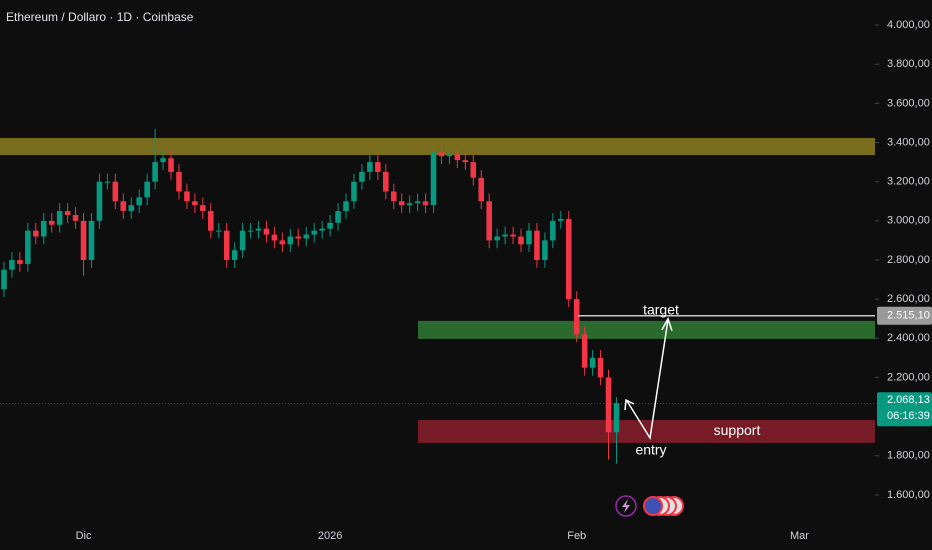  Describe the element at coordinates (650, 450) in the screenshot. I see `entry-text: entry` at that location.